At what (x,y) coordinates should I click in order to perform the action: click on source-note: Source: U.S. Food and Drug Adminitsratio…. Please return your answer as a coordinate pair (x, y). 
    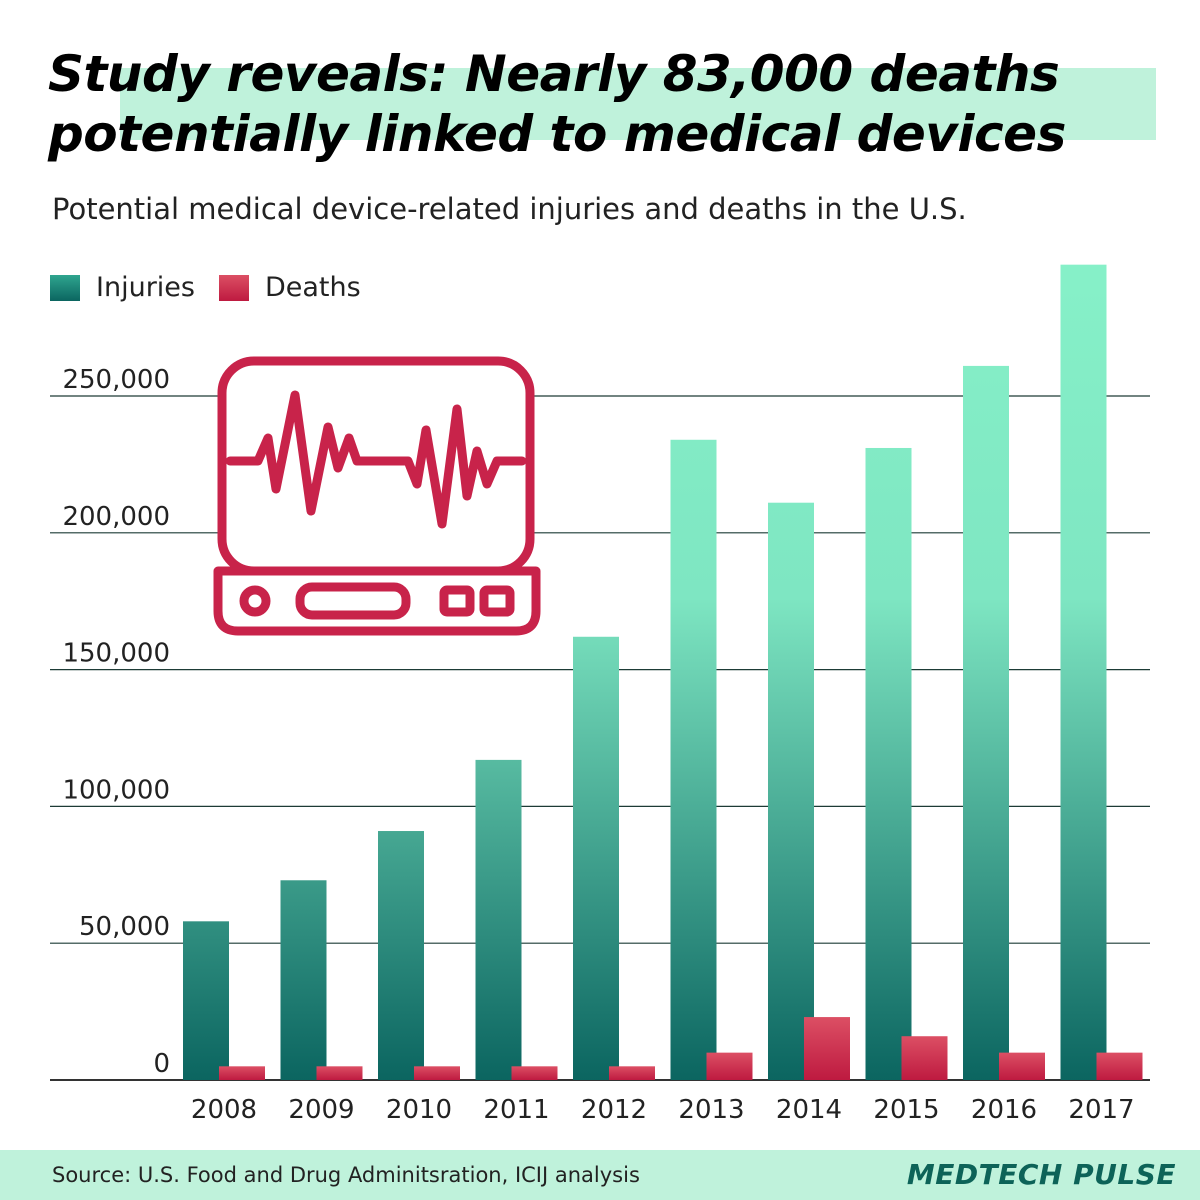
    Looking at the image, I should click on (346, 1175).